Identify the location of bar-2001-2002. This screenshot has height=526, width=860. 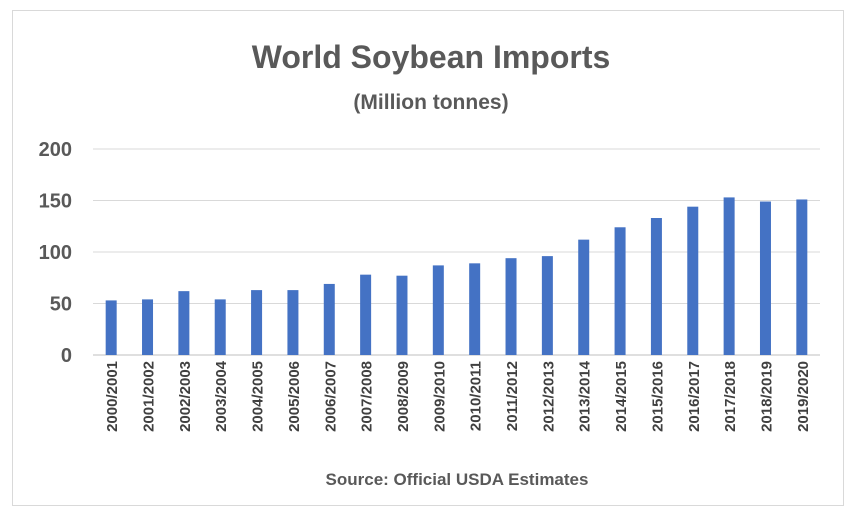
(148, 327).